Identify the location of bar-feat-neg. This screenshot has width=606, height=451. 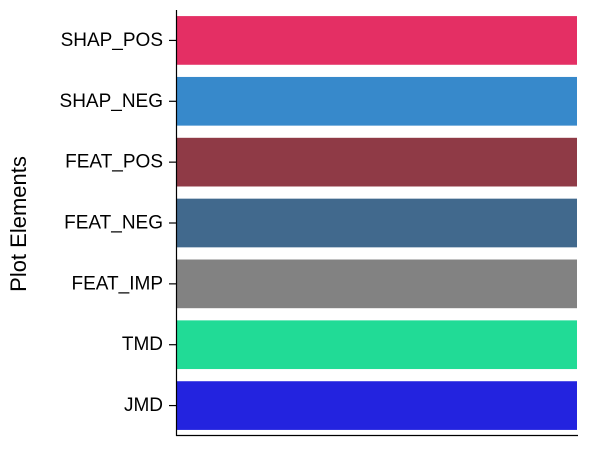
(377, 223).